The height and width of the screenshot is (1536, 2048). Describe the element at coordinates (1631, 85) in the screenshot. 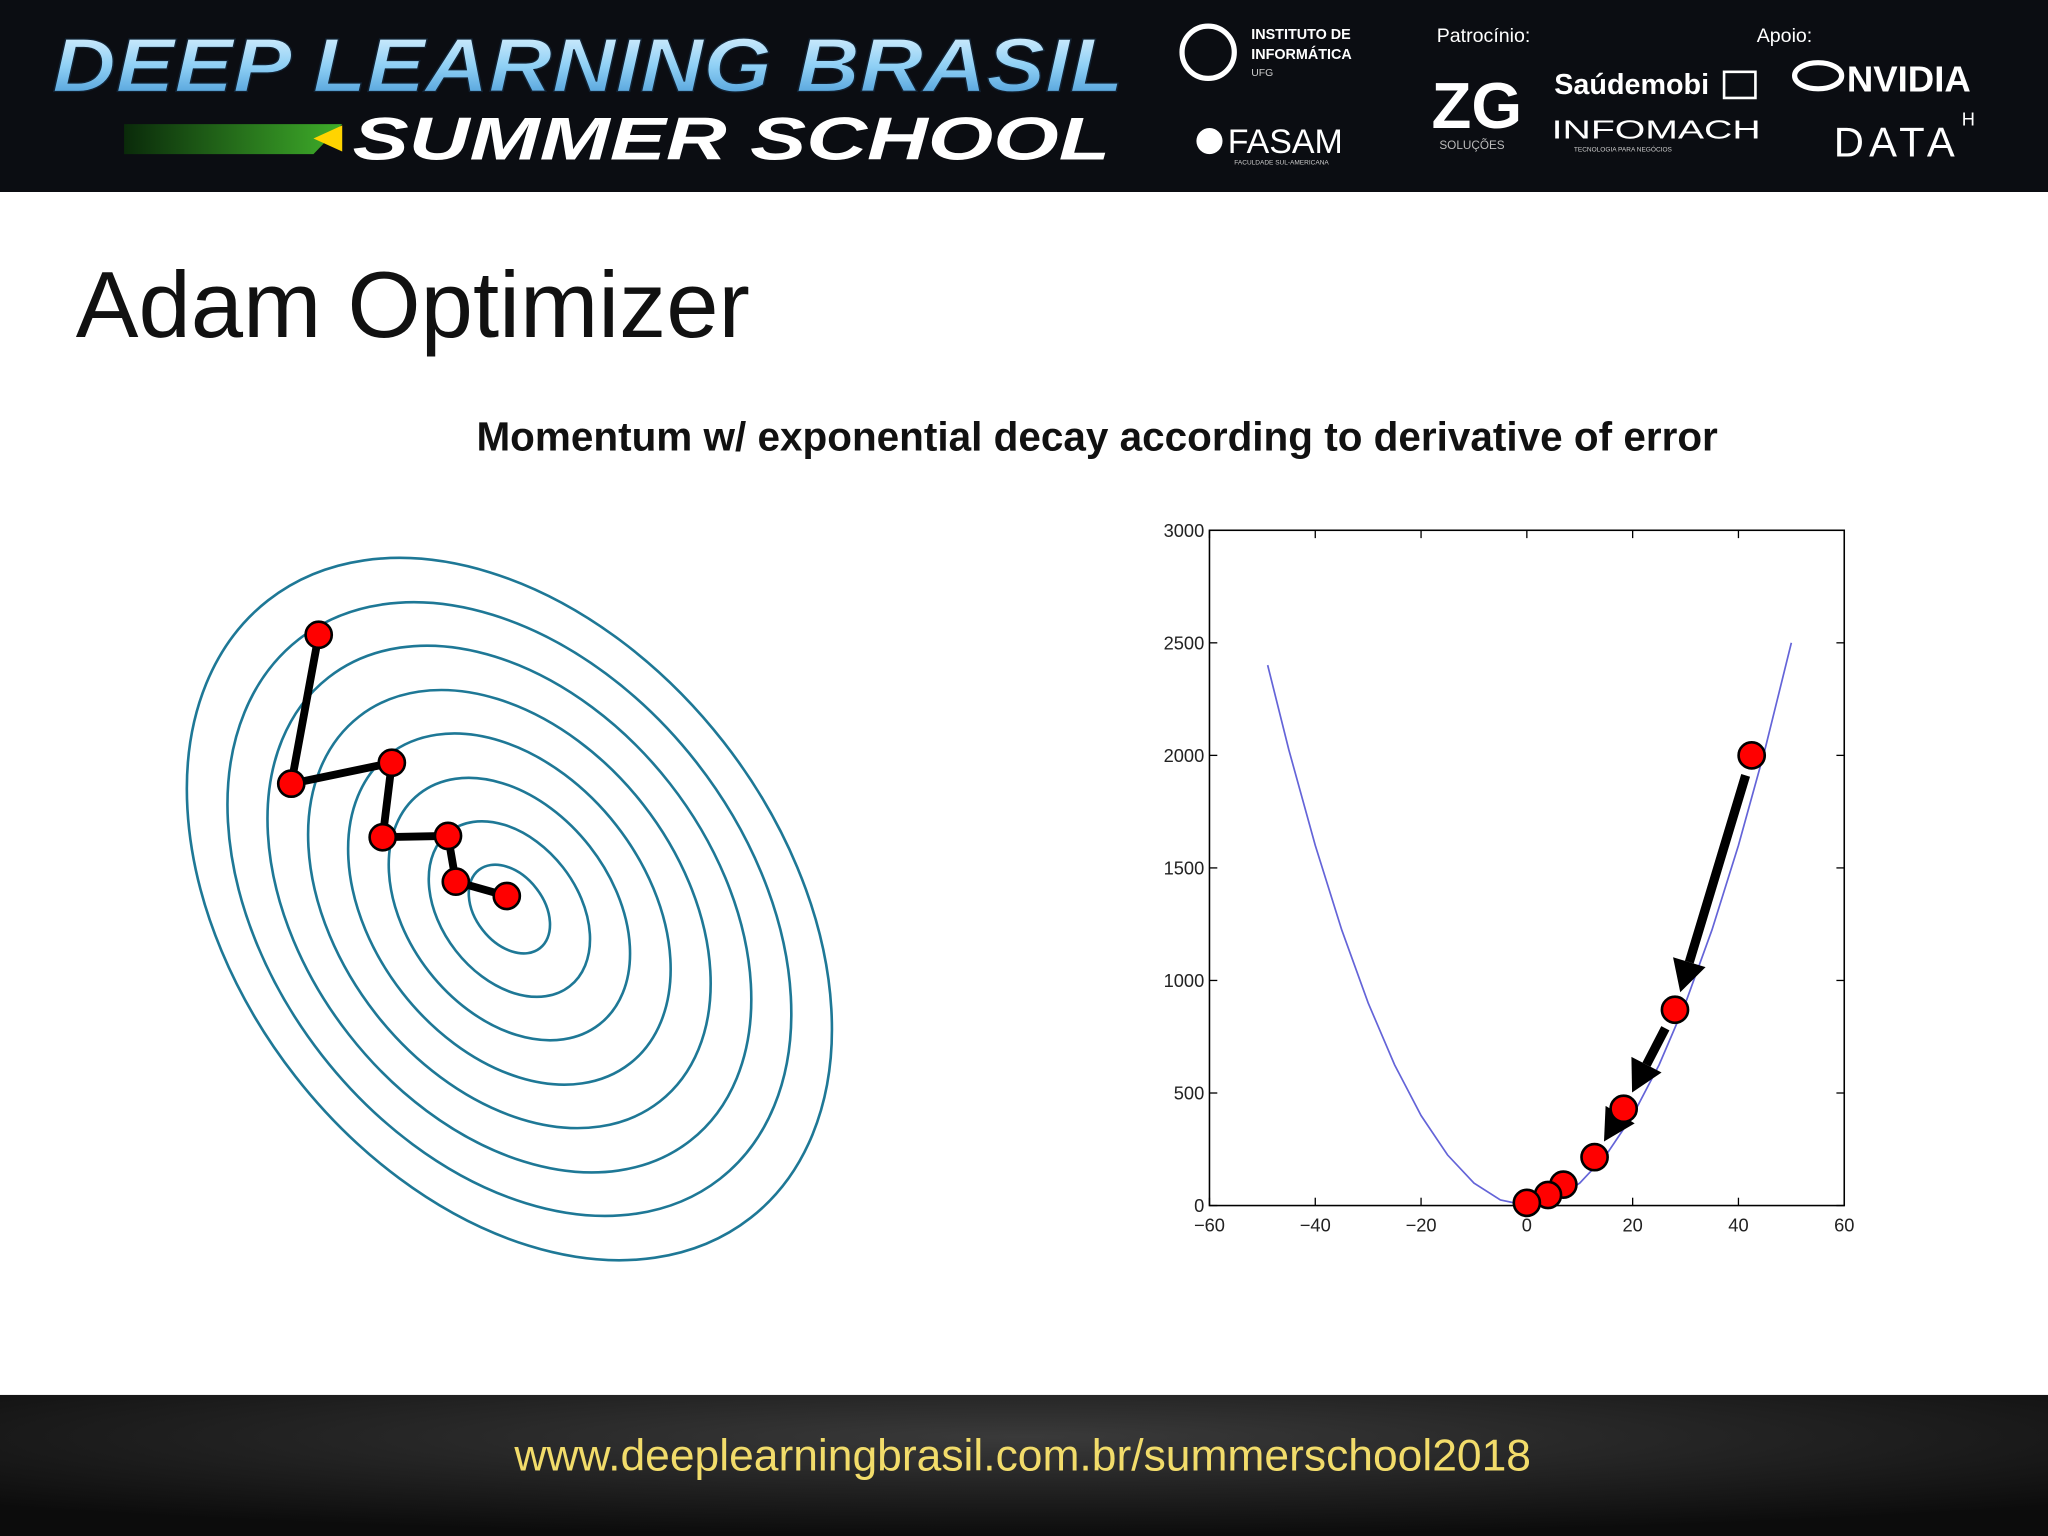

I see `sponsor-logo: Saúdemobi` at that location.